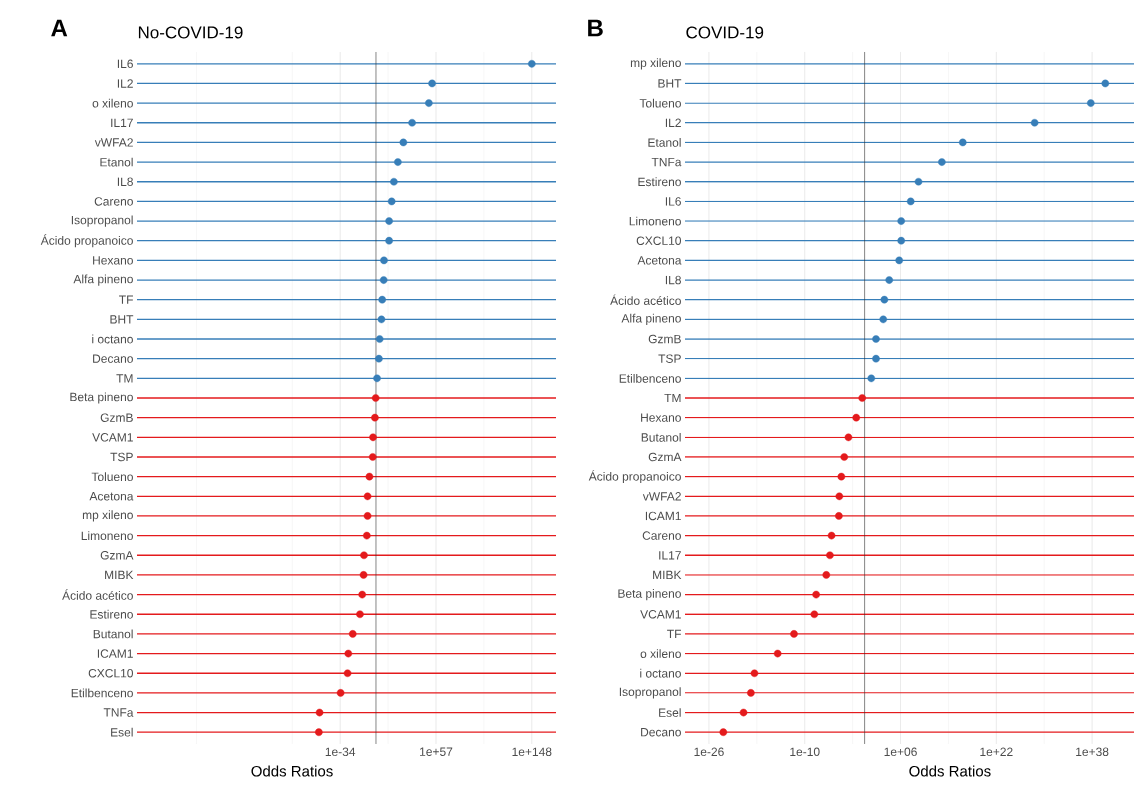 Image resolution: width=1134 pixels, height=785 pixels. I want to click on x-tick-label: 1e+38, so click(1092, 752).